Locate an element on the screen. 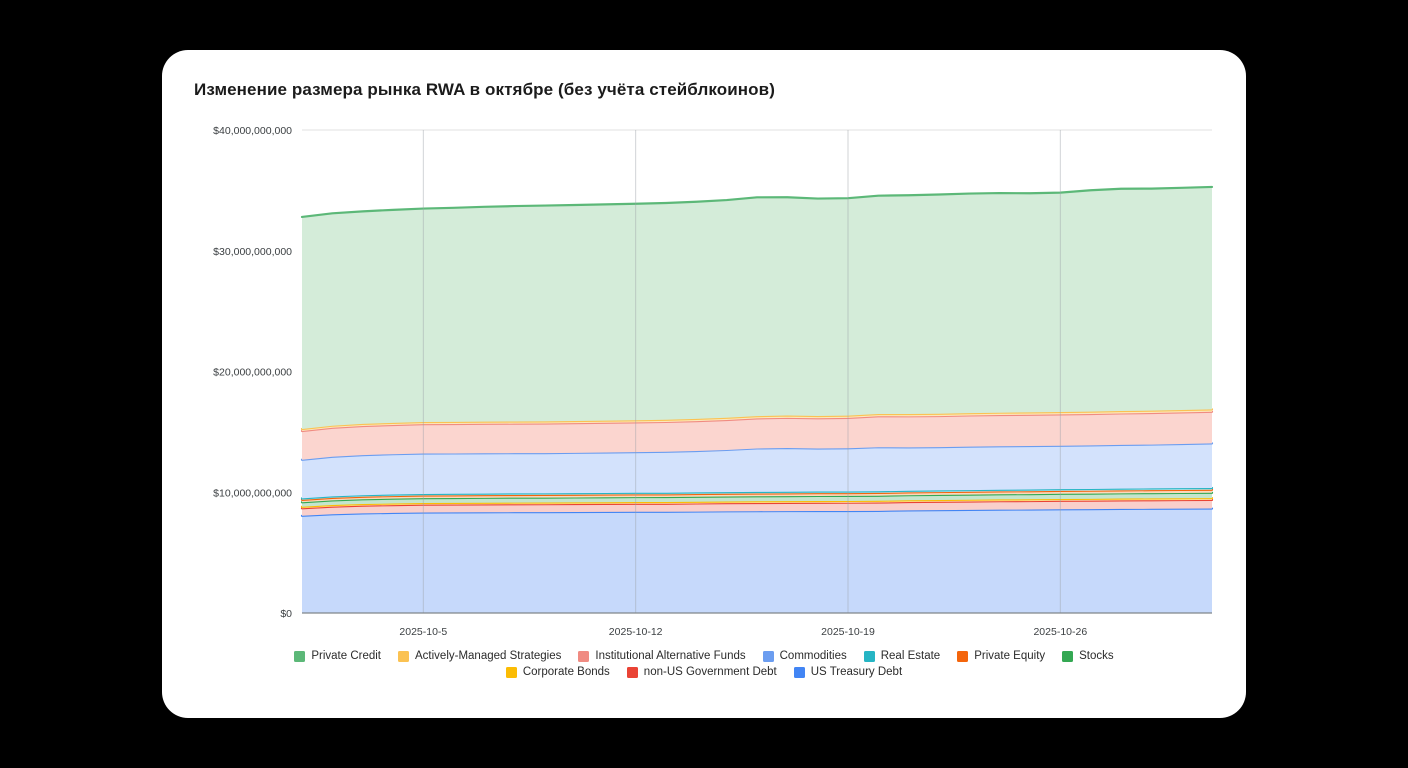 The width and height of the screenshot is (1408, 768). legend-item: Private Equity is located at coordinates (1001, 656).